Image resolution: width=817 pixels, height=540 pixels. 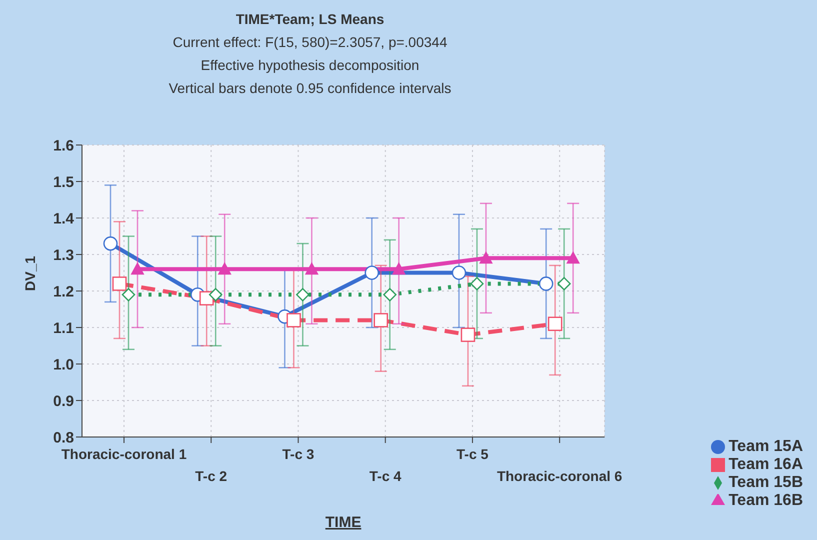 What do you see at coordinates (124, 454) in the screenshot?
I see `x-tick-label: Thoracic-coronal 1` at bounding box center [124, 454].